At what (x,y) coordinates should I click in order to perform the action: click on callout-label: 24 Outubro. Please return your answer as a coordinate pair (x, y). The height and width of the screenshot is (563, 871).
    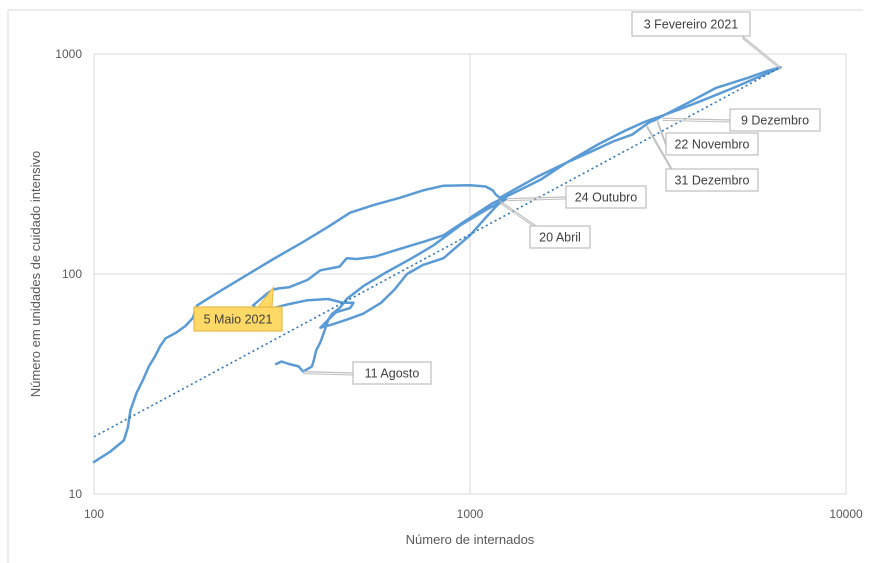
    Looking at the image, I should click on (606, 198).